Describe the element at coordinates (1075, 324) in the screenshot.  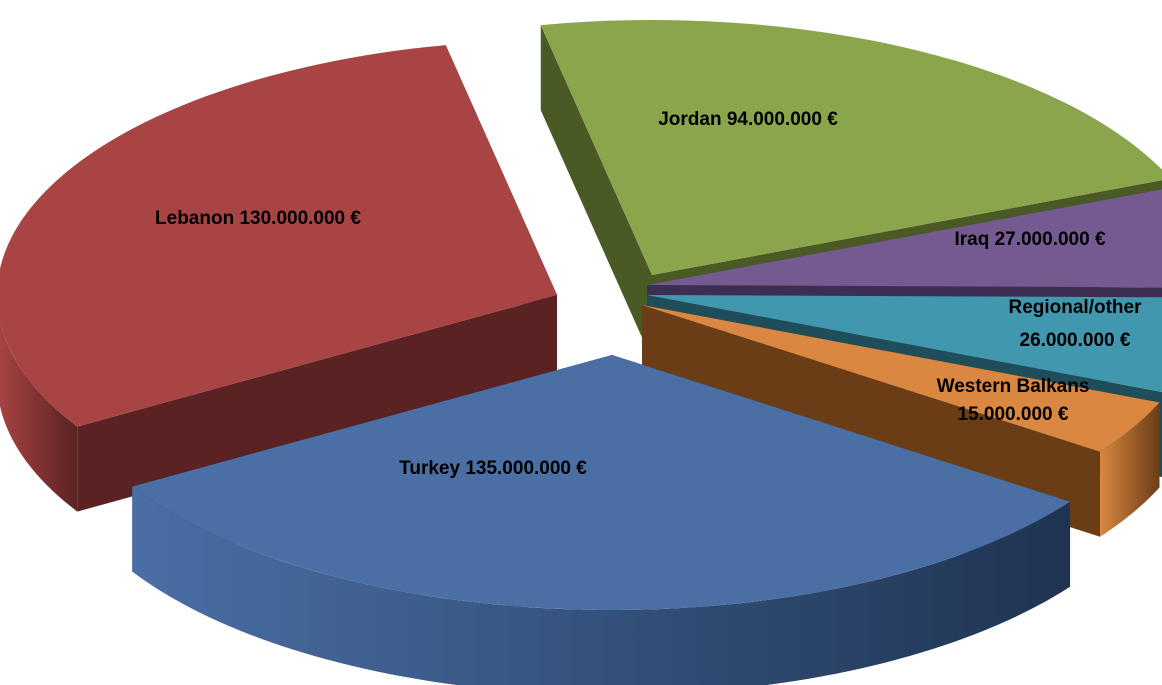
I see `label-regional-other: Regional/other 26.000.000 €` at that location.